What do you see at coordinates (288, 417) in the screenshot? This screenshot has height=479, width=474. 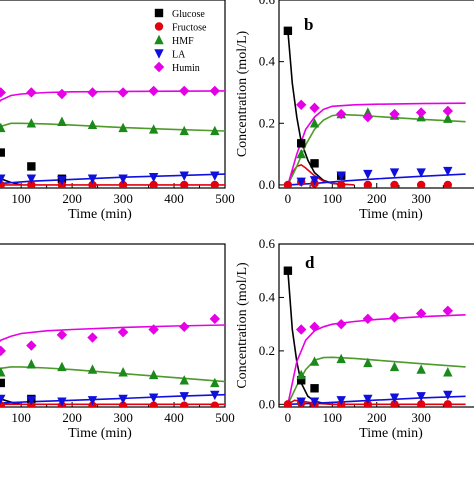 I see `x-tick-label: 0` at bounding box center [288, 417].